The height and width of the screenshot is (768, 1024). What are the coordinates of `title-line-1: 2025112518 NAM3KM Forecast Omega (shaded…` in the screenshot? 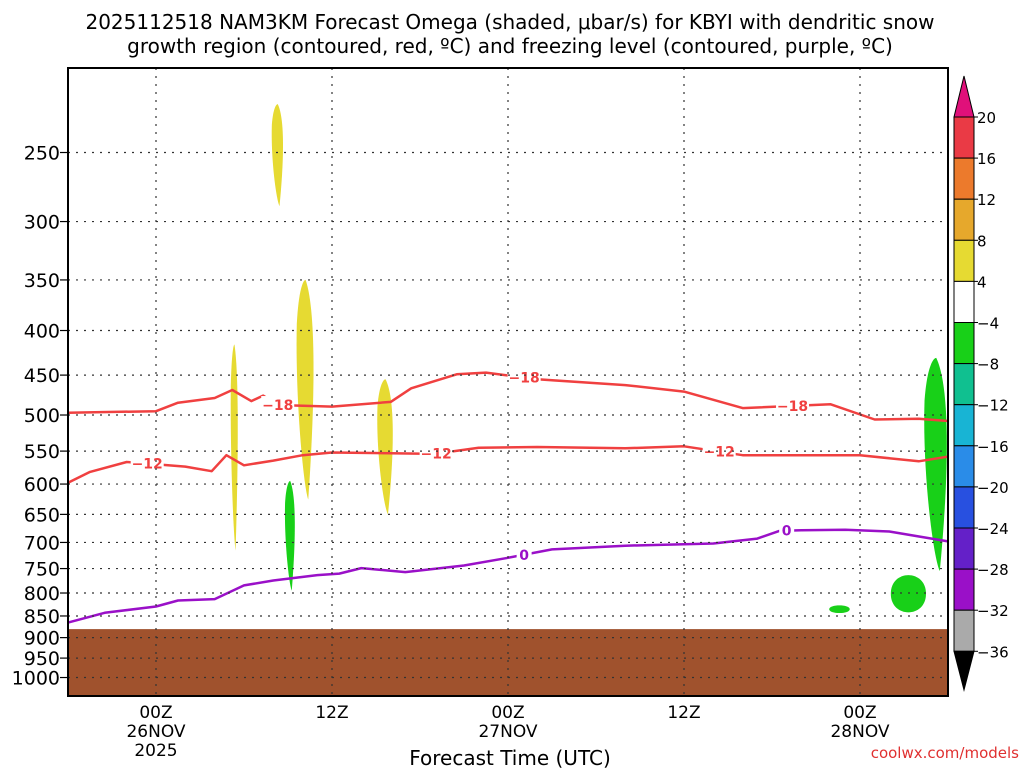 It's located at (509, 22).